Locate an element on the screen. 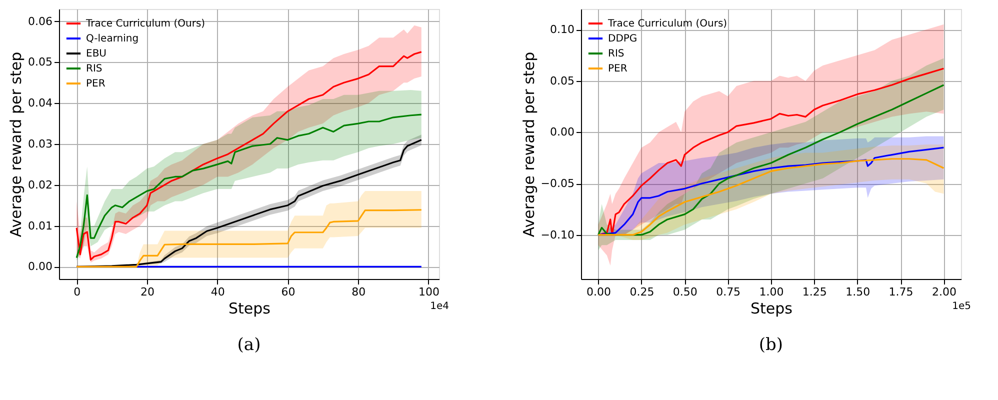 The width and height of the screenshot is (998, 400). y-tick-label: 0.02 is located at coordinates (40, 185).